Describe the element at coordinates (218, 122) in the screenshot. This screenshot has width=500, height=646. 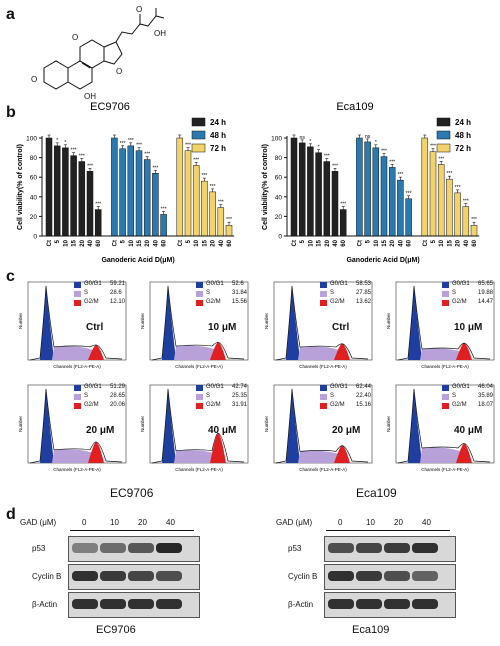
I see `legend-label: 24 h` at that location.